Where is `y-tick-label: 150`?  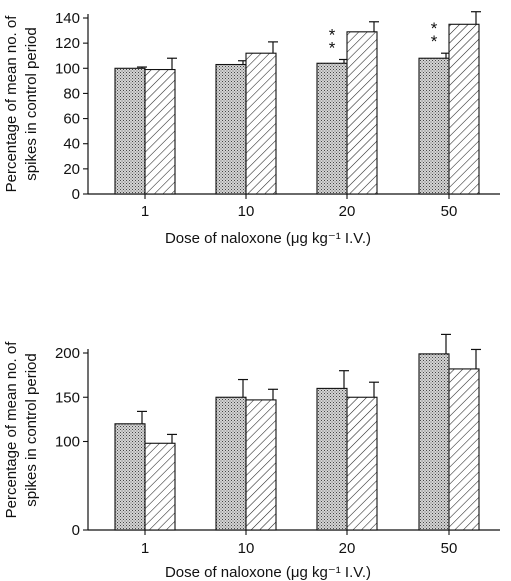
y-tick-label: 150 is located at coordinates (67, 397).